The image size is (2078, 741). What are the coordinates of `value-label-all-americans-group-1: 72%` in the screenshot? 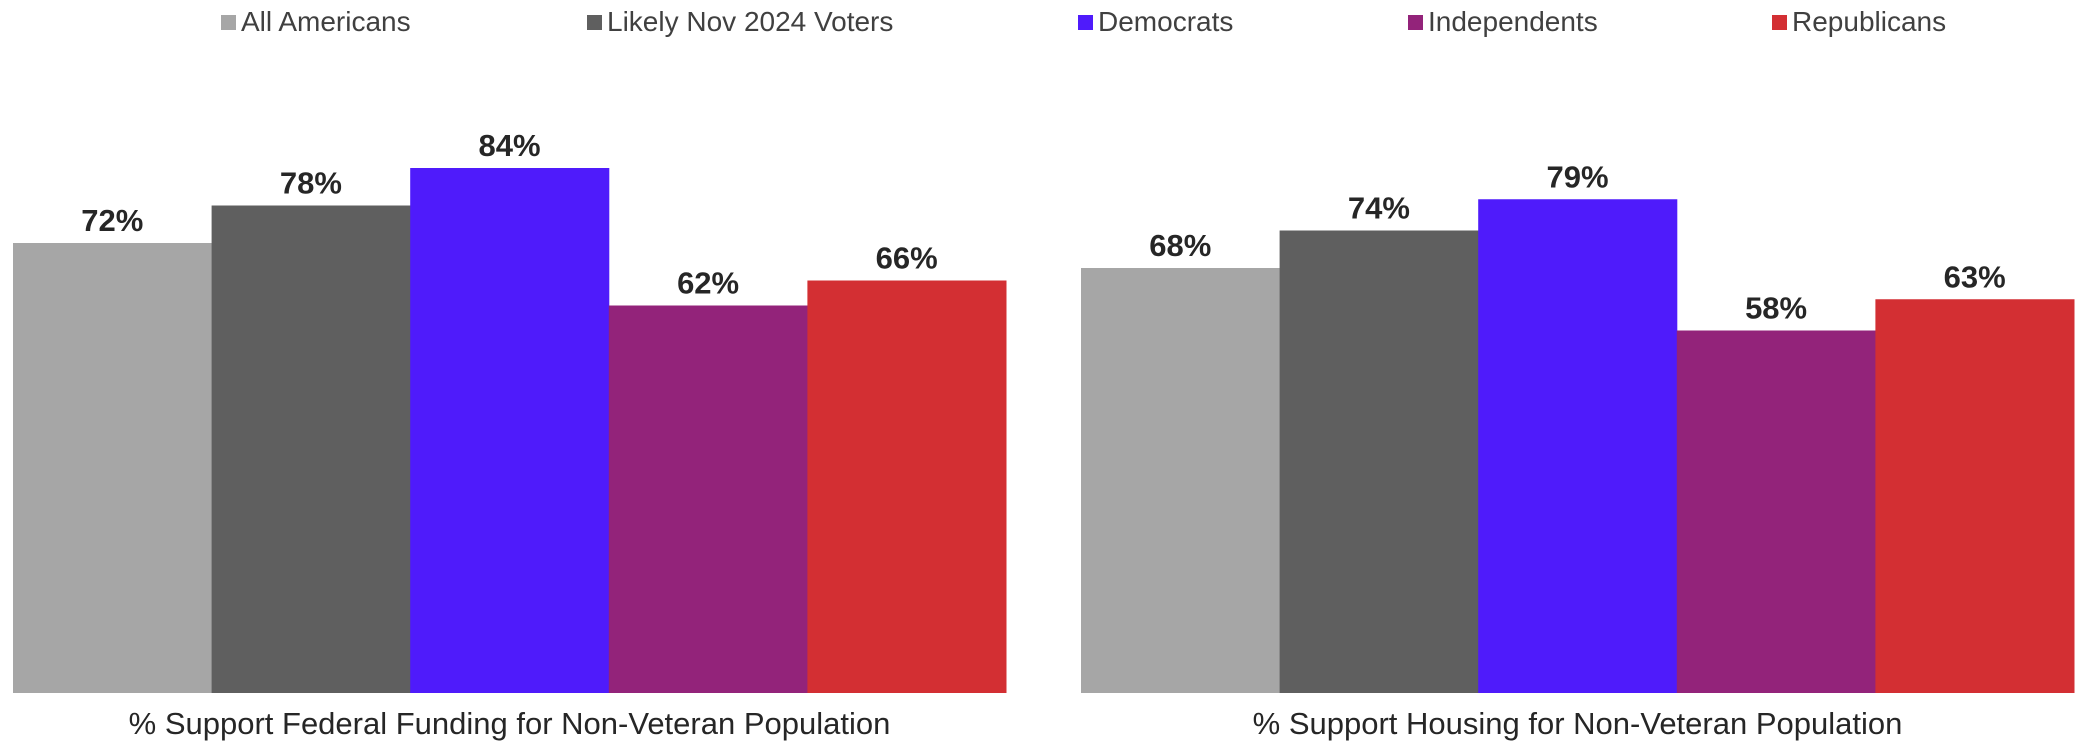 It's located at (112, 220).